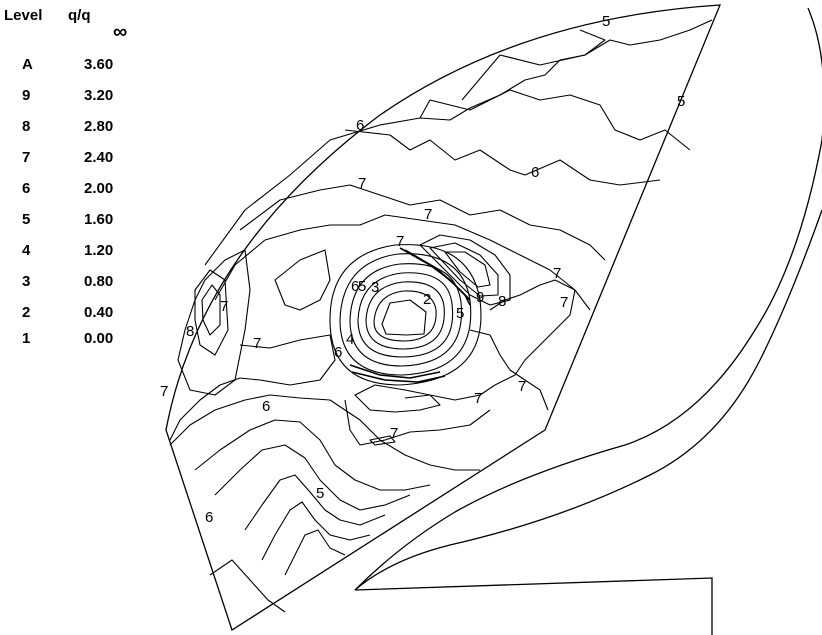 Image resolution: width=822 pixels, height=635 pixels. I want to click on legend-level: 4, so click(26, 250).